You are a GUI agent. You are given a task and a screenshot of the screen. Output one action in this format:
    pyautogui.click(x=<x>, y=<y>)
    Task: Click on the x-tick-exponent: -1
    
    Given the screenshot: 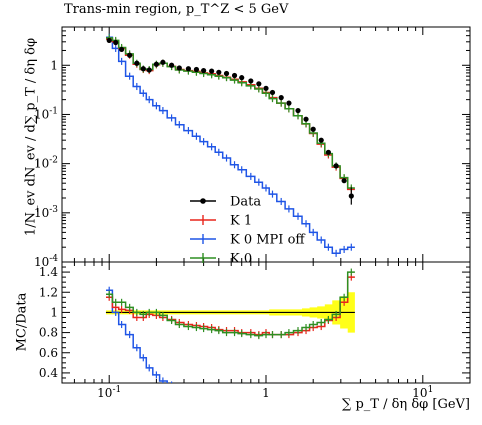 What is the action you would take?
    pyautogui.click(x=116, y=390)
    